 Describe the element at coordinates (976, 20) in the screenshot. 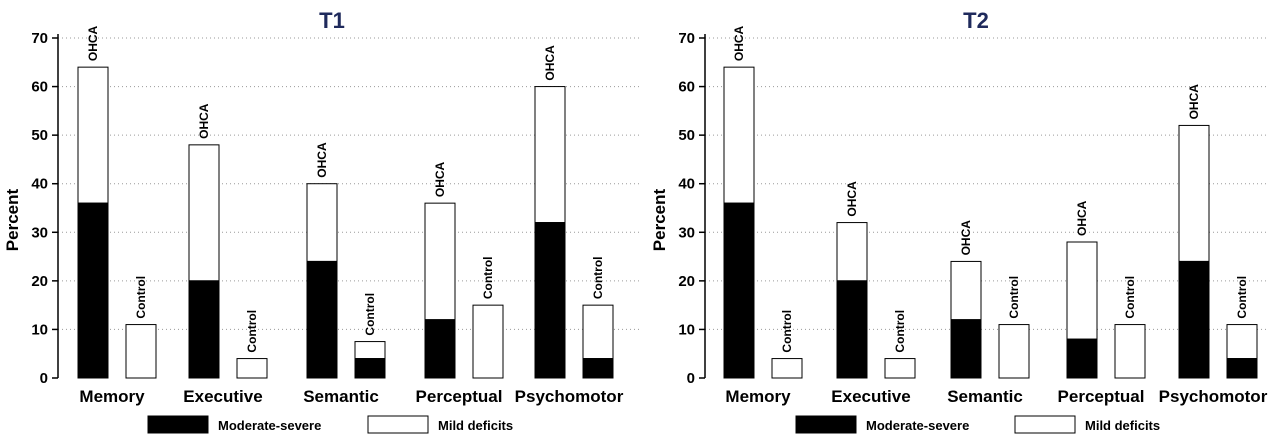

I see `chart-title: T2` at that location.